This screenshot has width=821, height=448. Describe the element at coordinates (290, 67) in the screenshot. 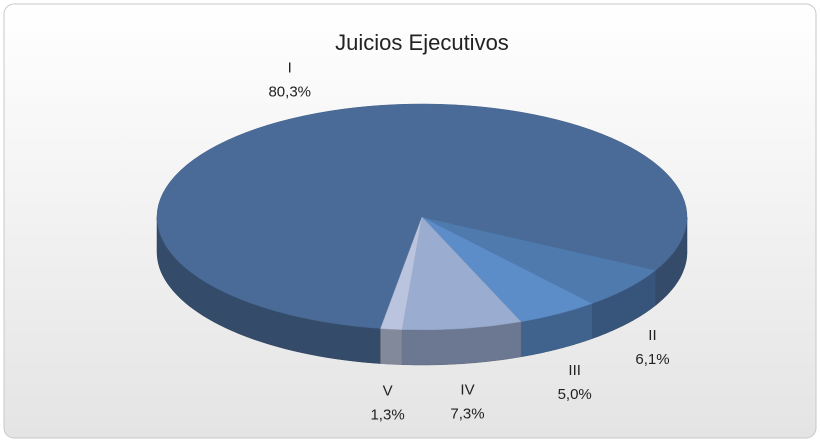

I see `slice-label: I` at that location.